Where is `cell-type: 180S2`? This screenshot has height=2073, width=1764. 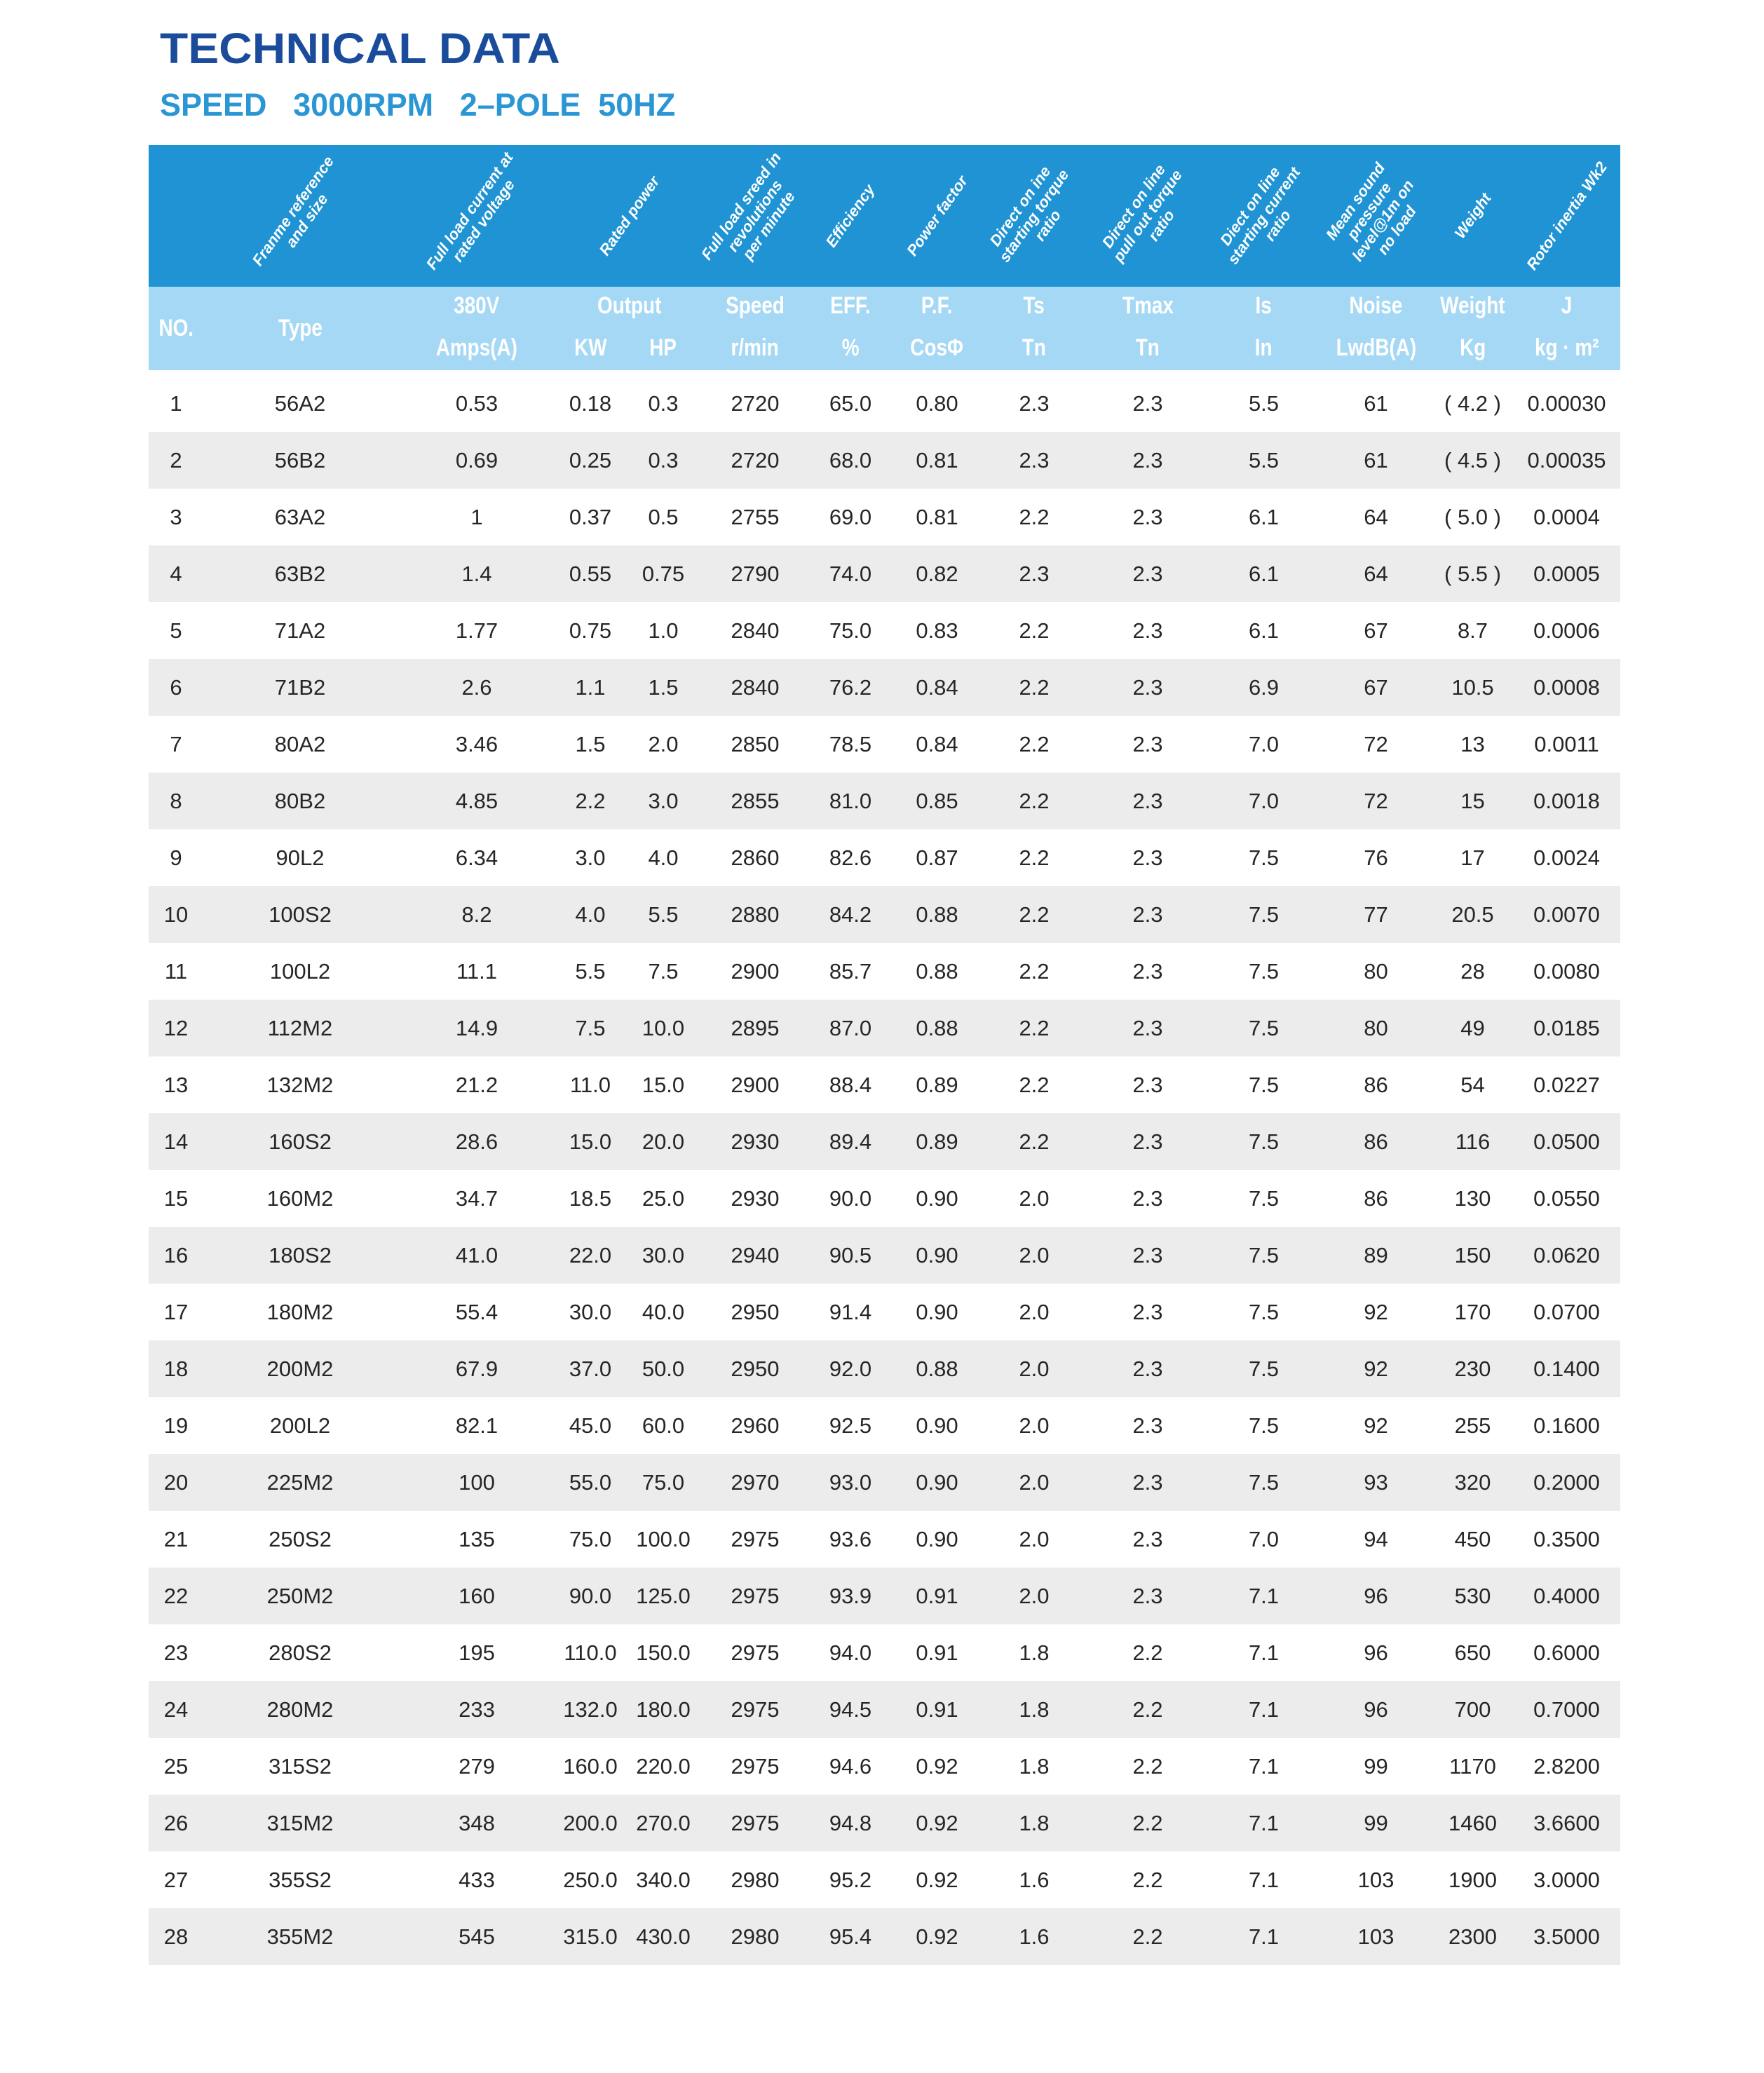 cell-type: 180S2 is located at coordinates (300, 1255).